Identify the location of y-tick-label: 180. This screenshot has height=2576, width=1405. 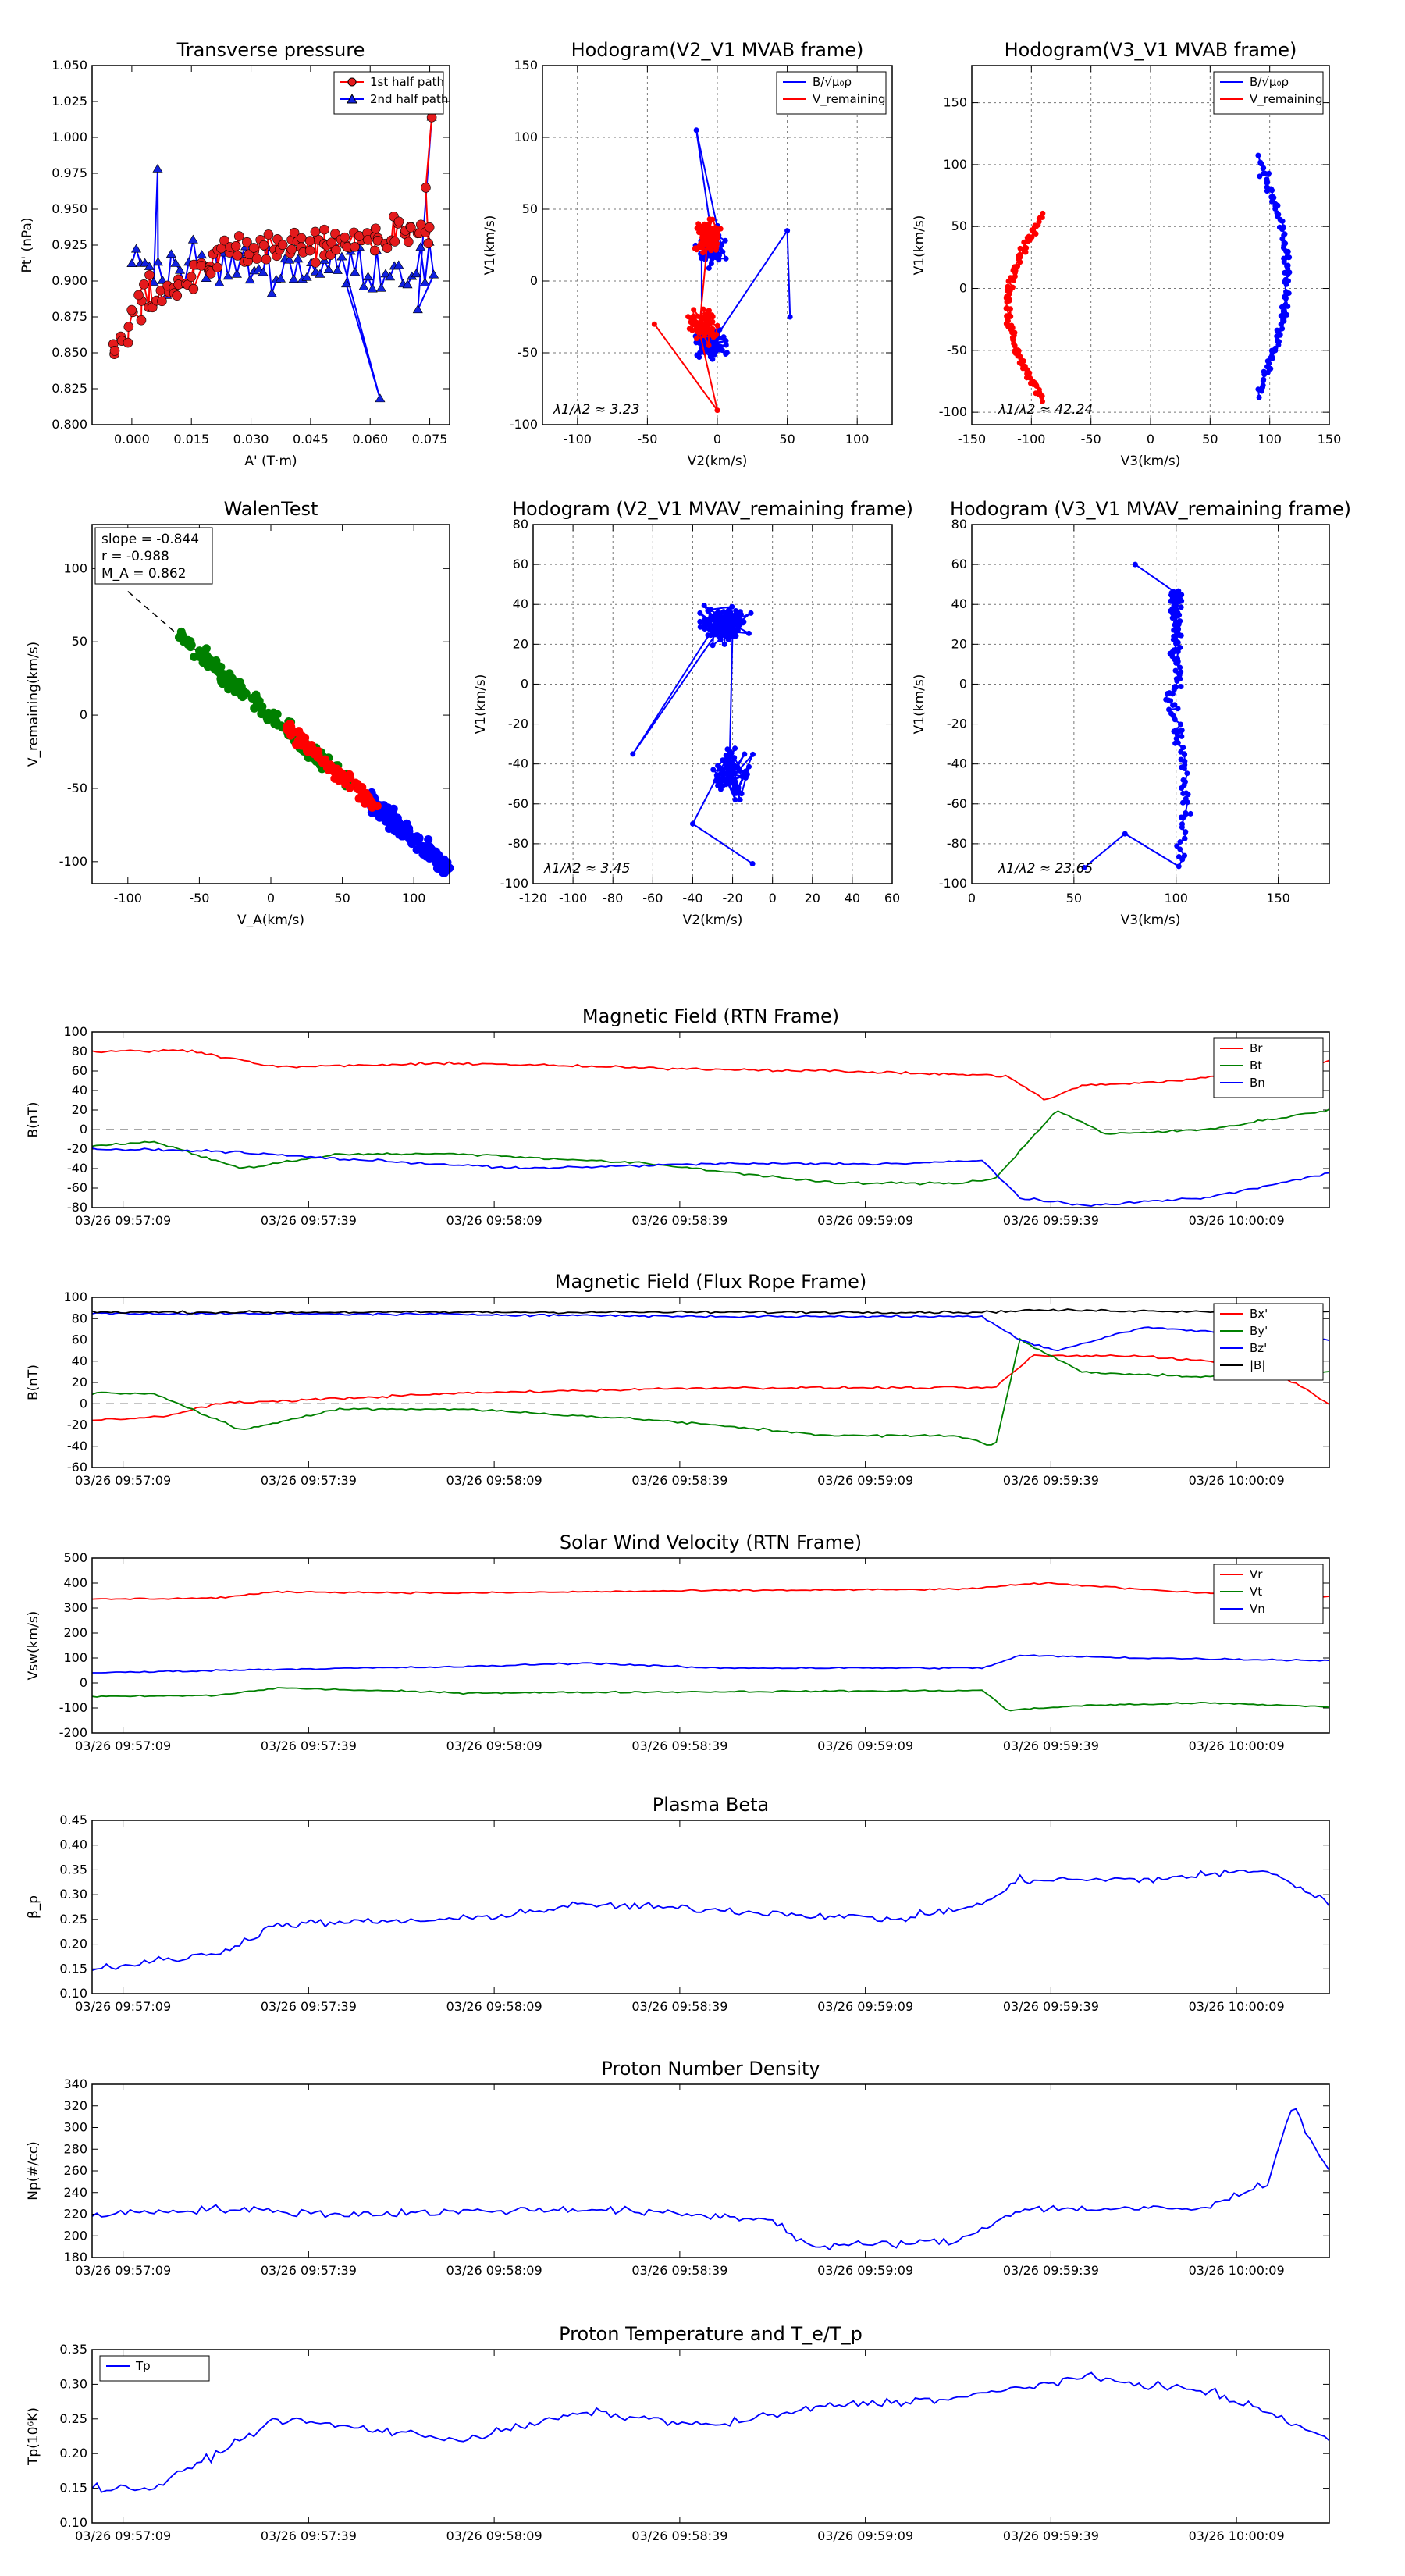
(75, 2257).